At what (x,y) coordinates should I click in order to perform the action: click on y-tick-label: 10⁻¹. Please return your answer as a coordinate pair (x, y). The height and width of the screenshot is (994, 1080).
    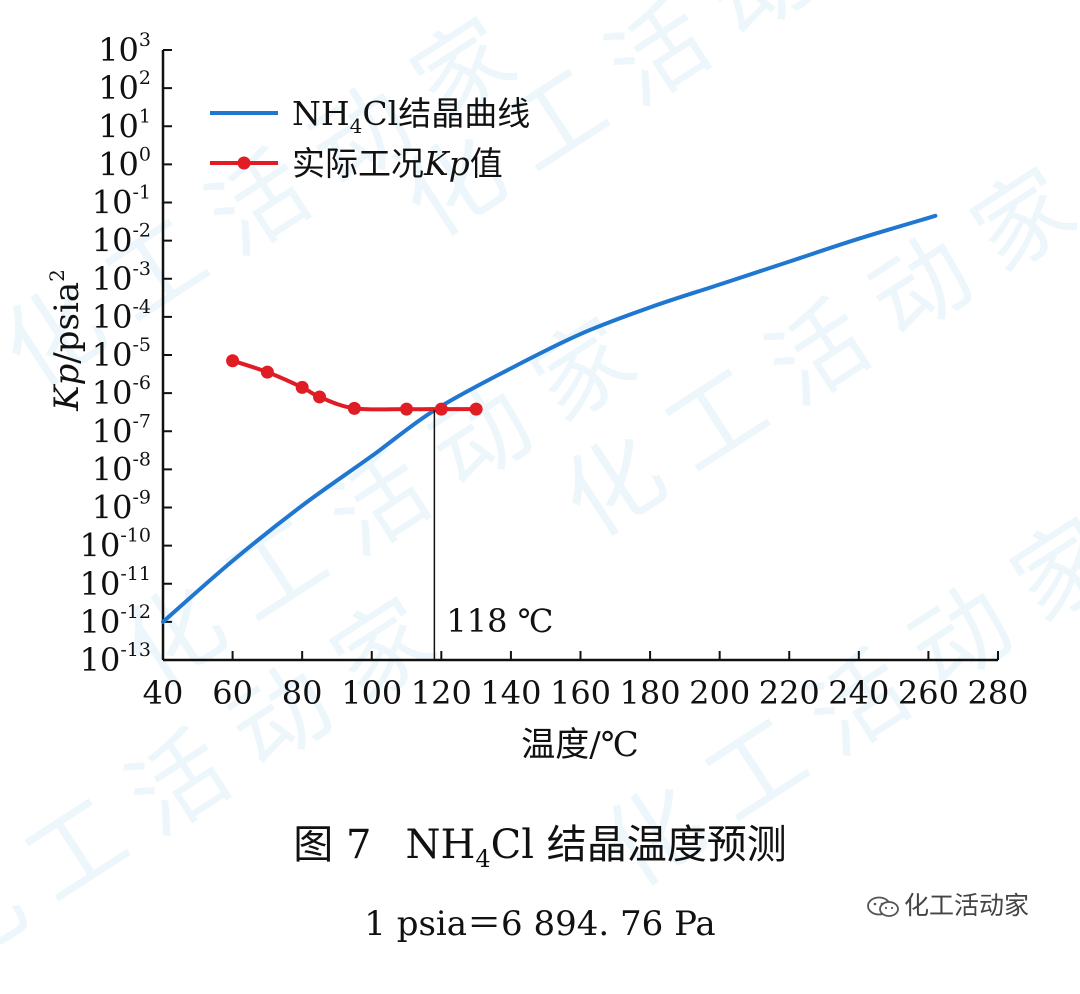
    Looking at the image, I should click on (121, 202).